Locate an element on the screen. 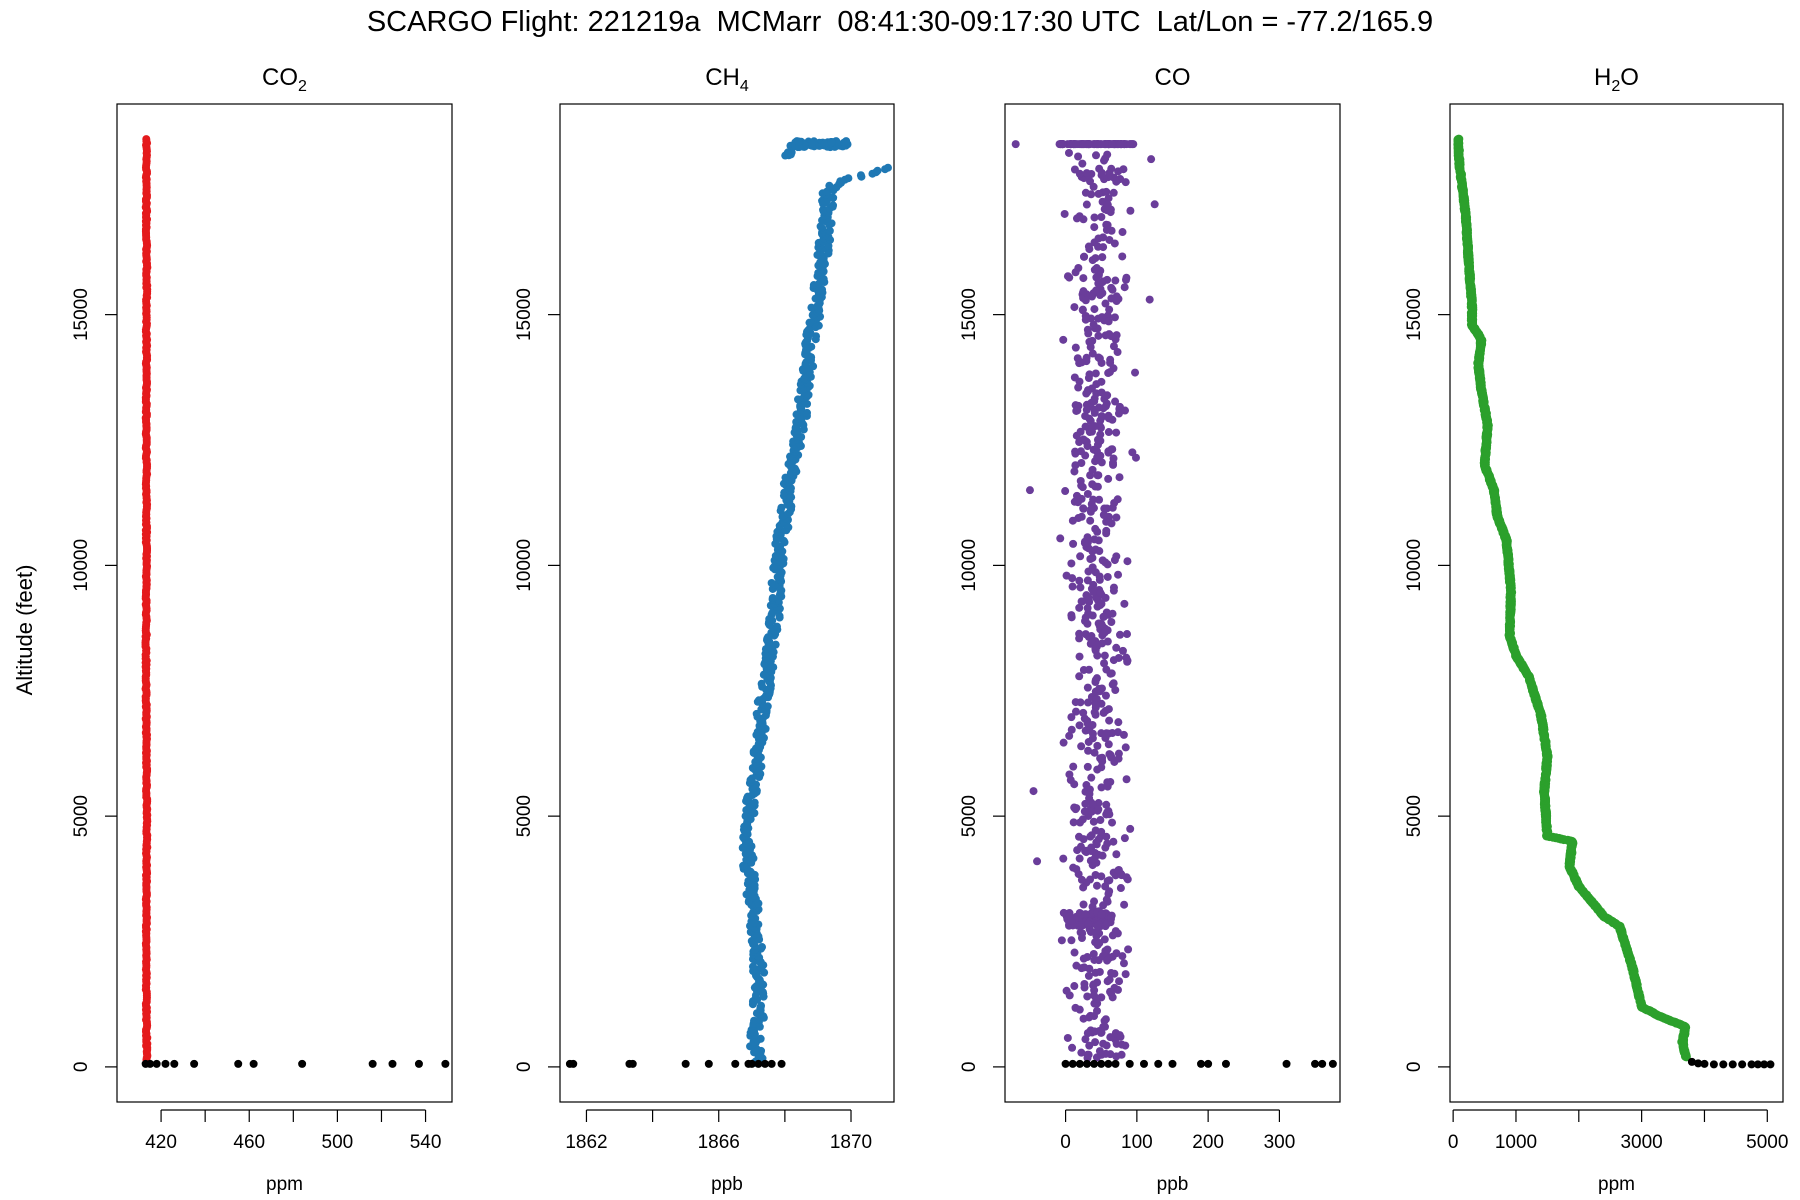 The height and width of the screenshot is (1200, 1800). x-axis-label-ch4: ppb is located at coordinates (727, 1184).